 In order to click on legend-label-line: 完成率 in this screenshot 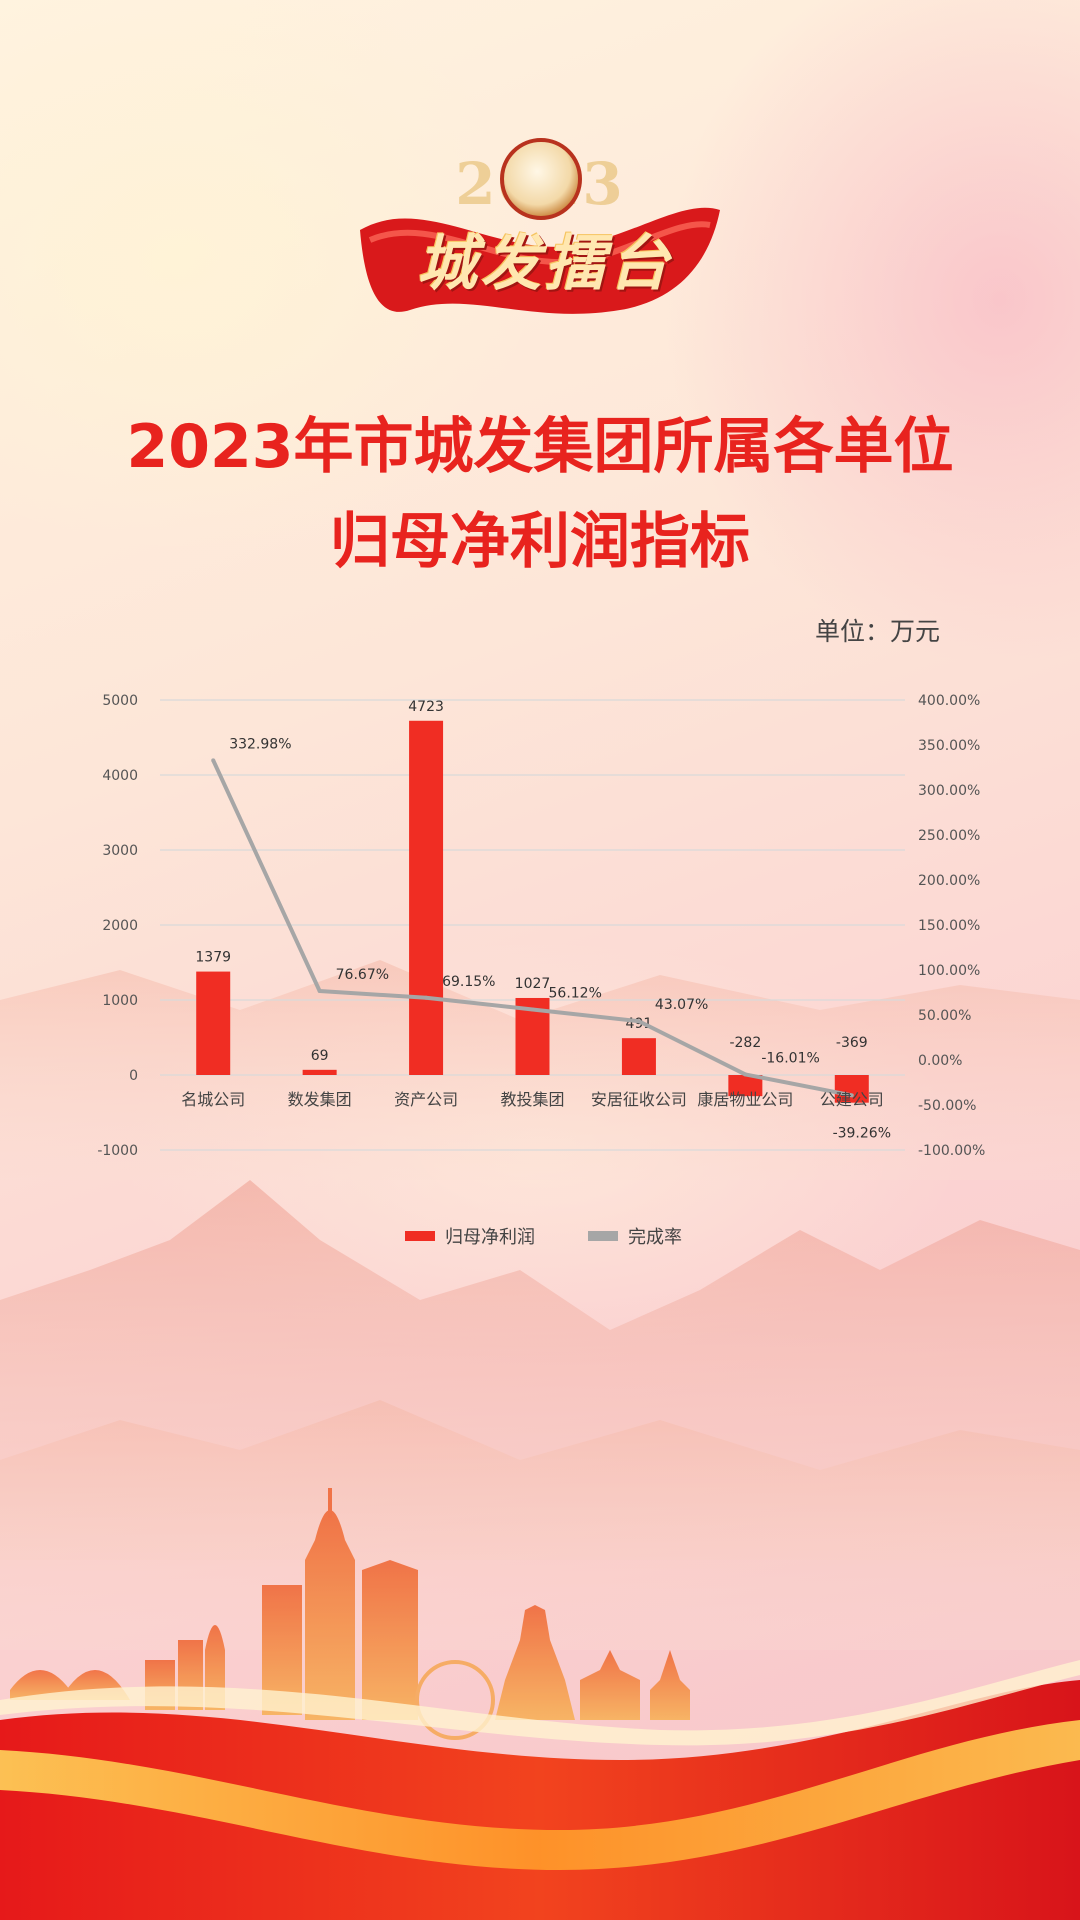, I will do `click(655, 1237)`.